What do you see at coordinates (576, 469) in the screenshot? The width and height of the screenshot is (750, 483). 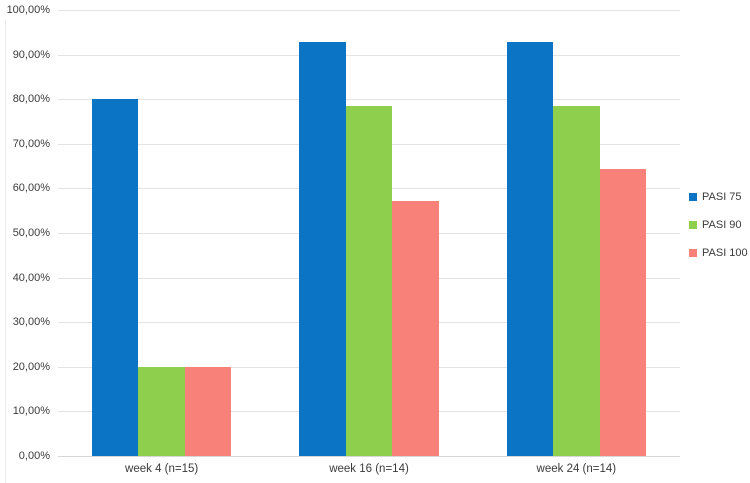 I see `x-tick-label-week-24-n-14: week 24 (n=14)` at bounding box center [576, 469].